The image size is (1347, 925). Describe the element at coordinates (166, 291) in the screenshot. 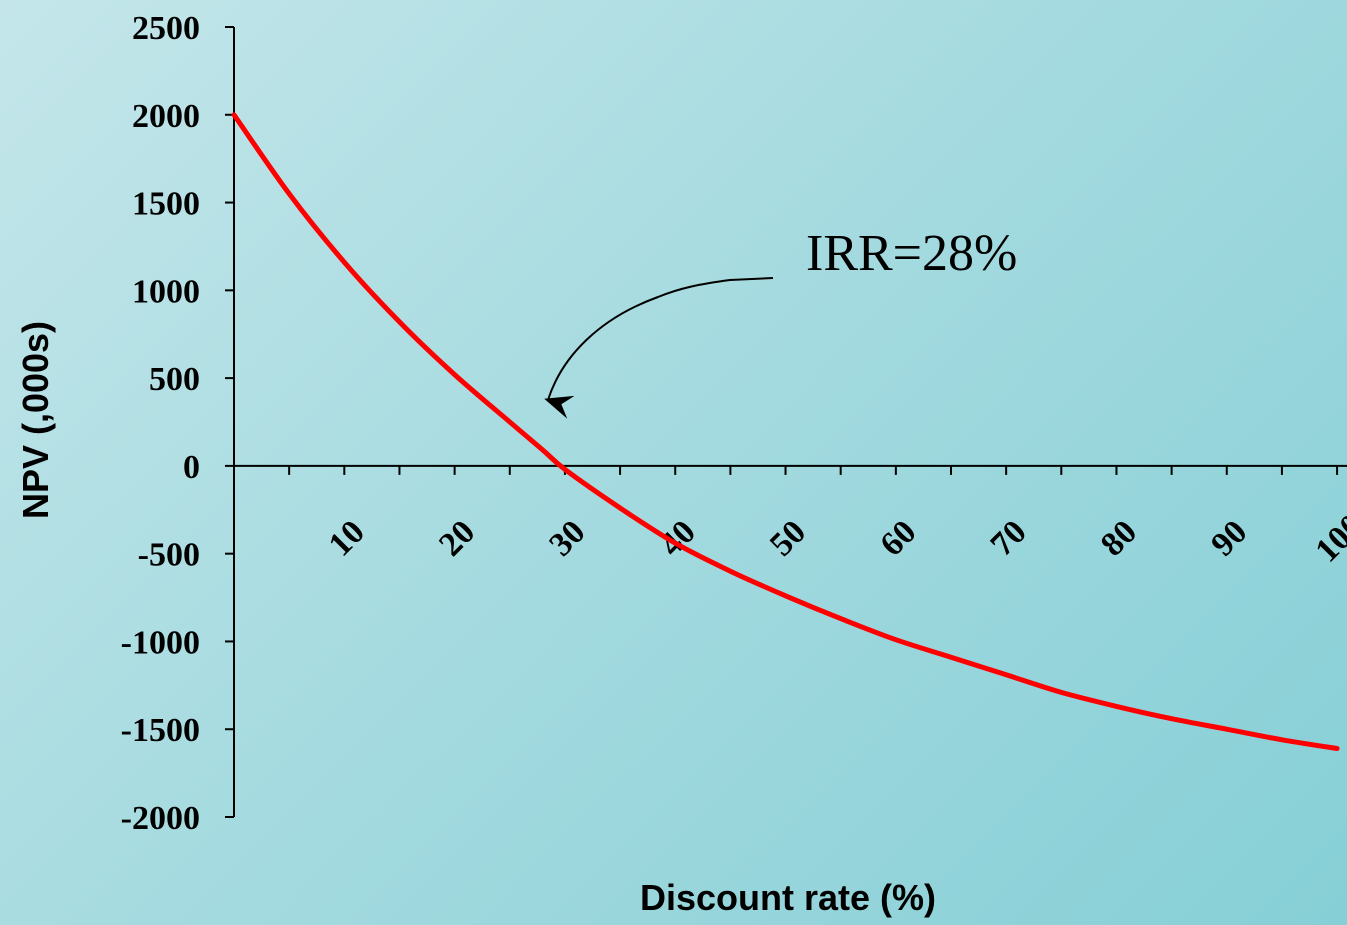

I see `y-tick-label: 1000` at that location.